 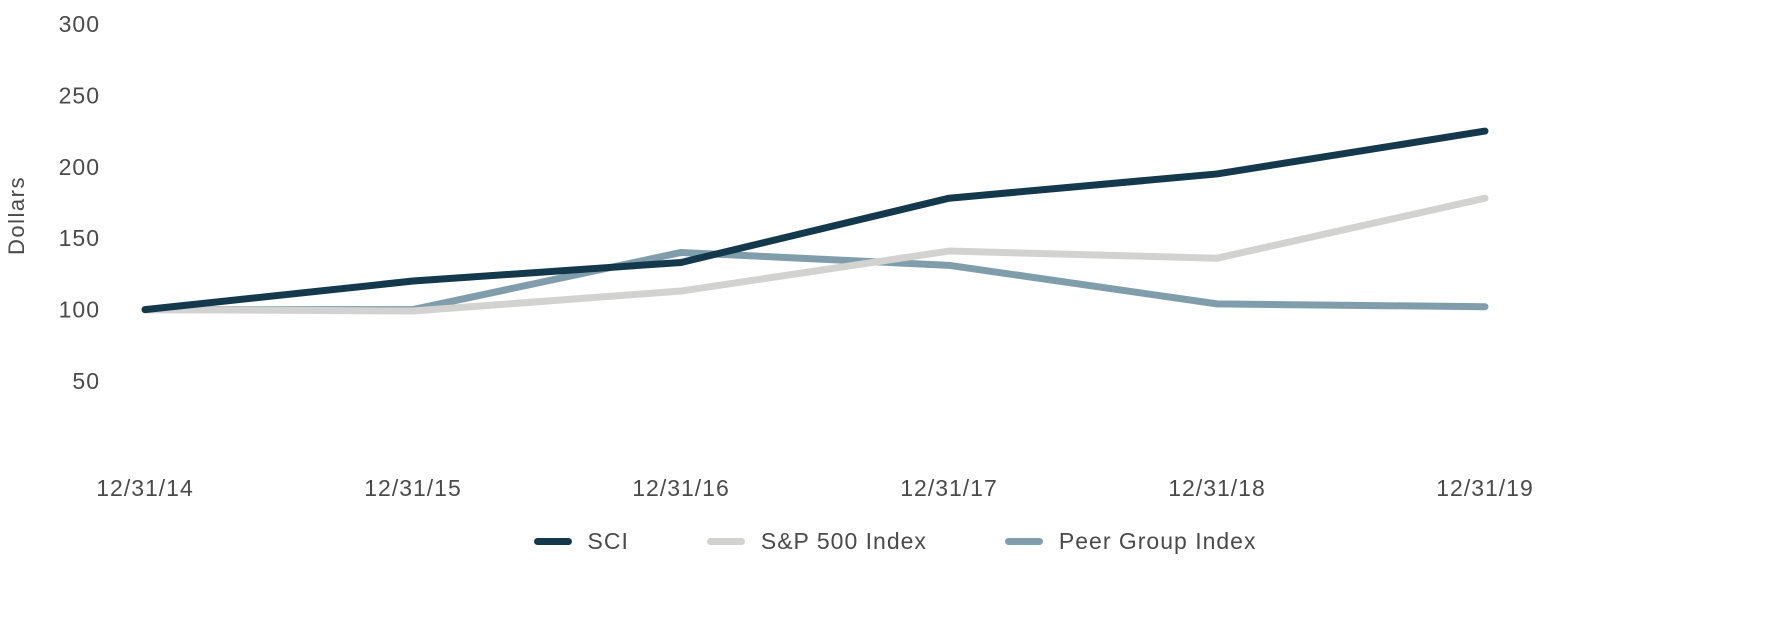 I want to click on x-tick-label: 12/31/15, so click(x=413, y=488).